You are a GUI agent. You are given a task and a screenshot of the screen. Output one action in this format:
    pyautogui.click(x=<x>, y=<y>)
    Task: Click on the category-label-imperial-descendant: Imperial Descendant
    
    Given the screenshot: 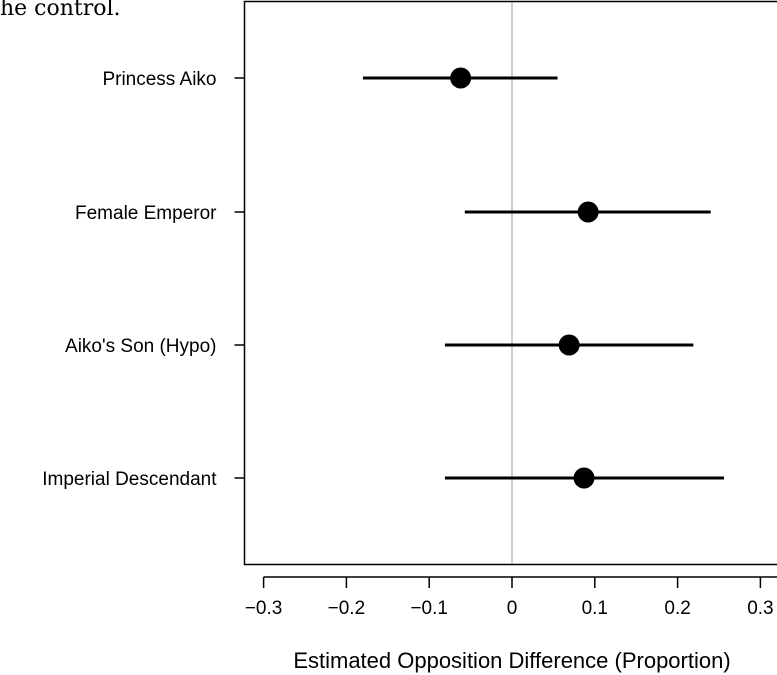 What is the action you would take?
    pyautogui.click(x=129, y=479)
    